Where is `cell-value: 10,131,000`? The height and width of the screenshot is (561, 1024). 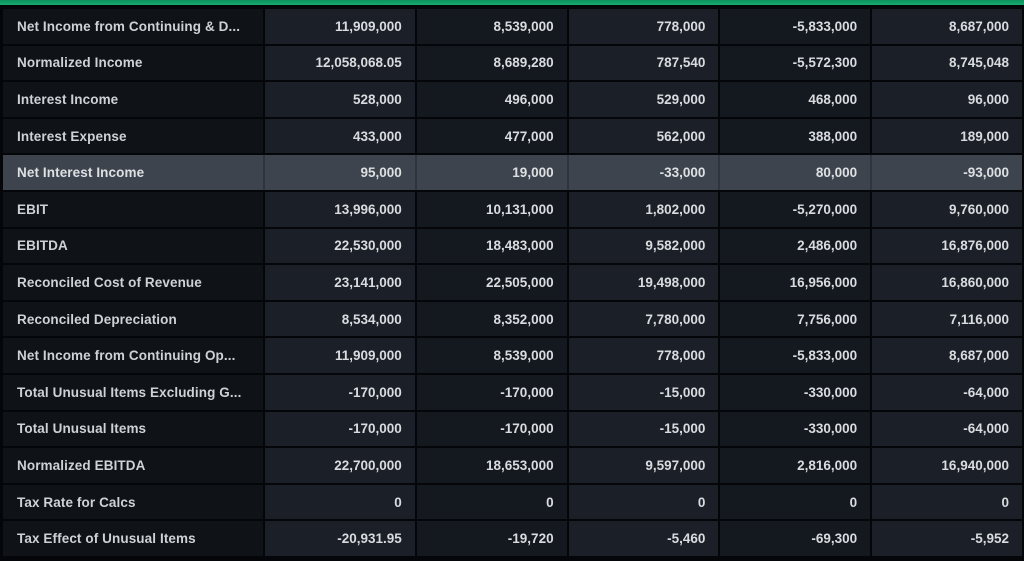
cell-value: 10,131,000 is located at coordinates (491, 209).